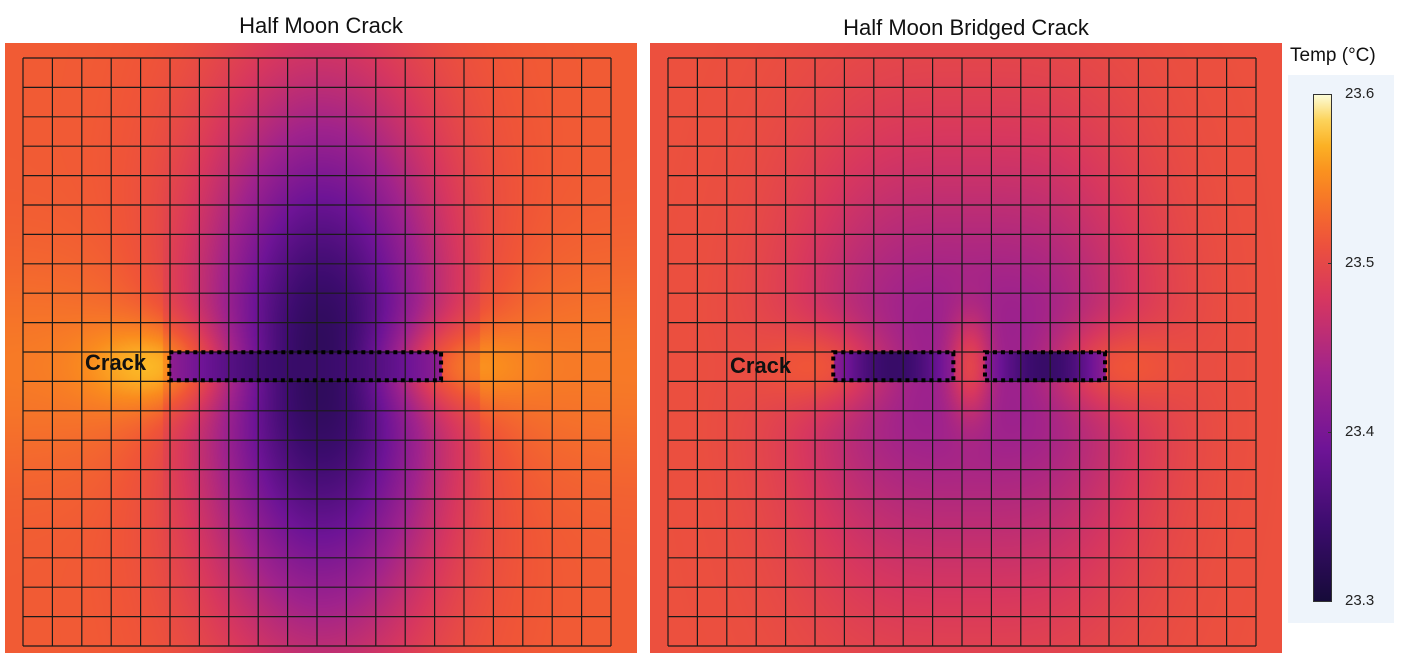 This screenshot has width=1409, height=655. Describe the element at coordinates (1360, 93) in the screenshot. I see `colorbar-tick-label: 23.6` at that location.